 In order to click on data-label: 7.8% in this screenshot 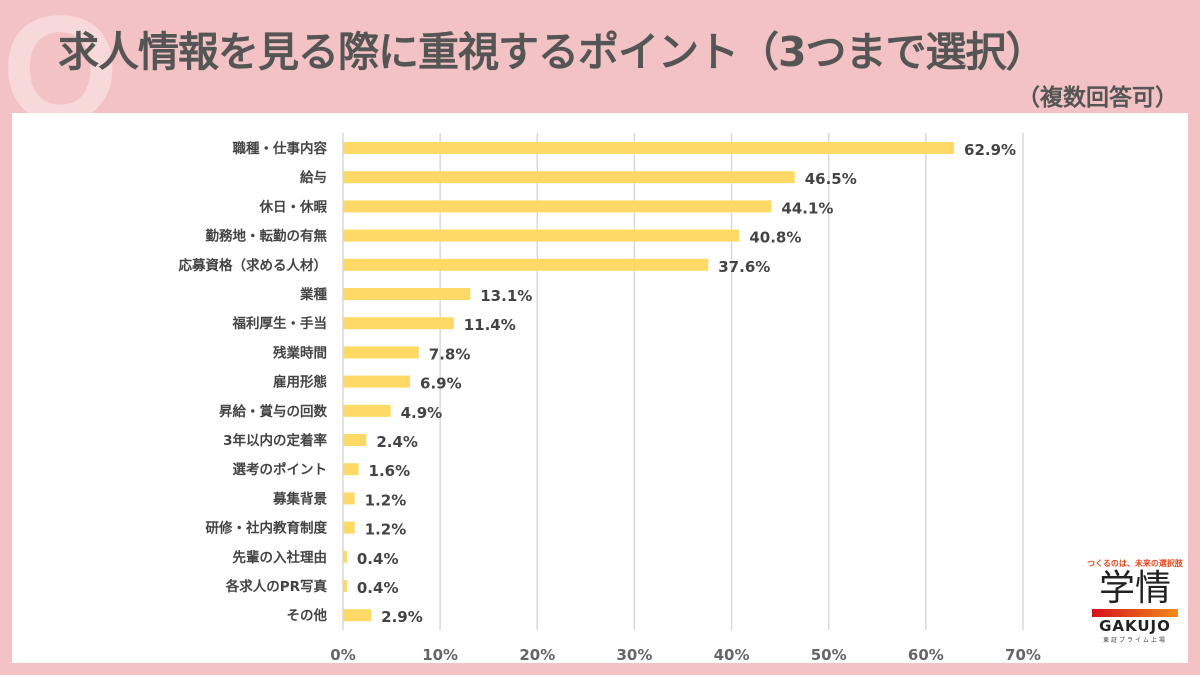, I will do `click(450, 354)`.